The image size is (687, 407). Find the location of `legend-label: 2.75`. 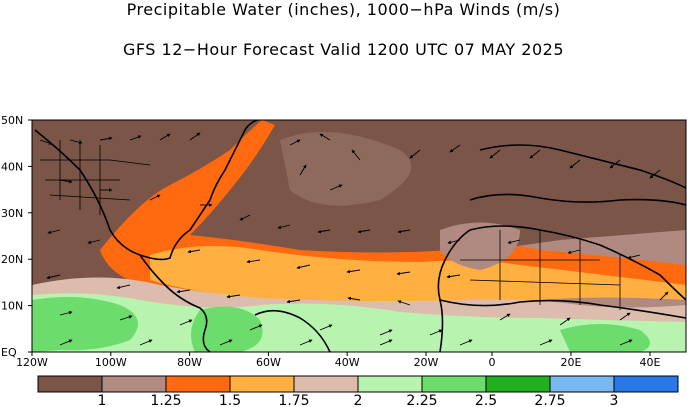

legend-label: 2.75 is located at coordinates (549, 400).